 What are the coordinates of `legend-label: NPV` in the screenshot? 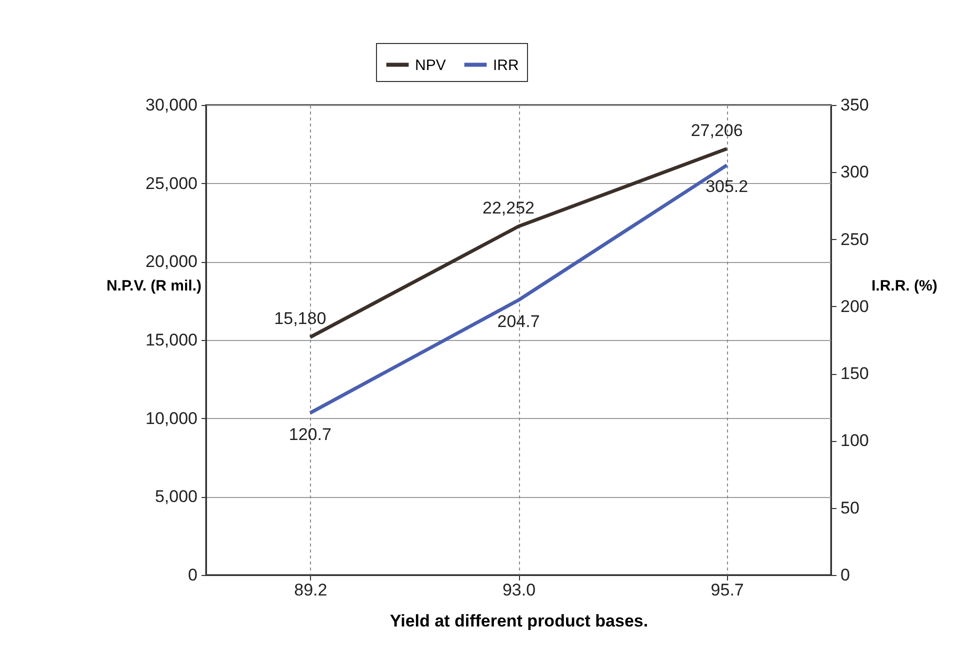 It's located at (430, 65).